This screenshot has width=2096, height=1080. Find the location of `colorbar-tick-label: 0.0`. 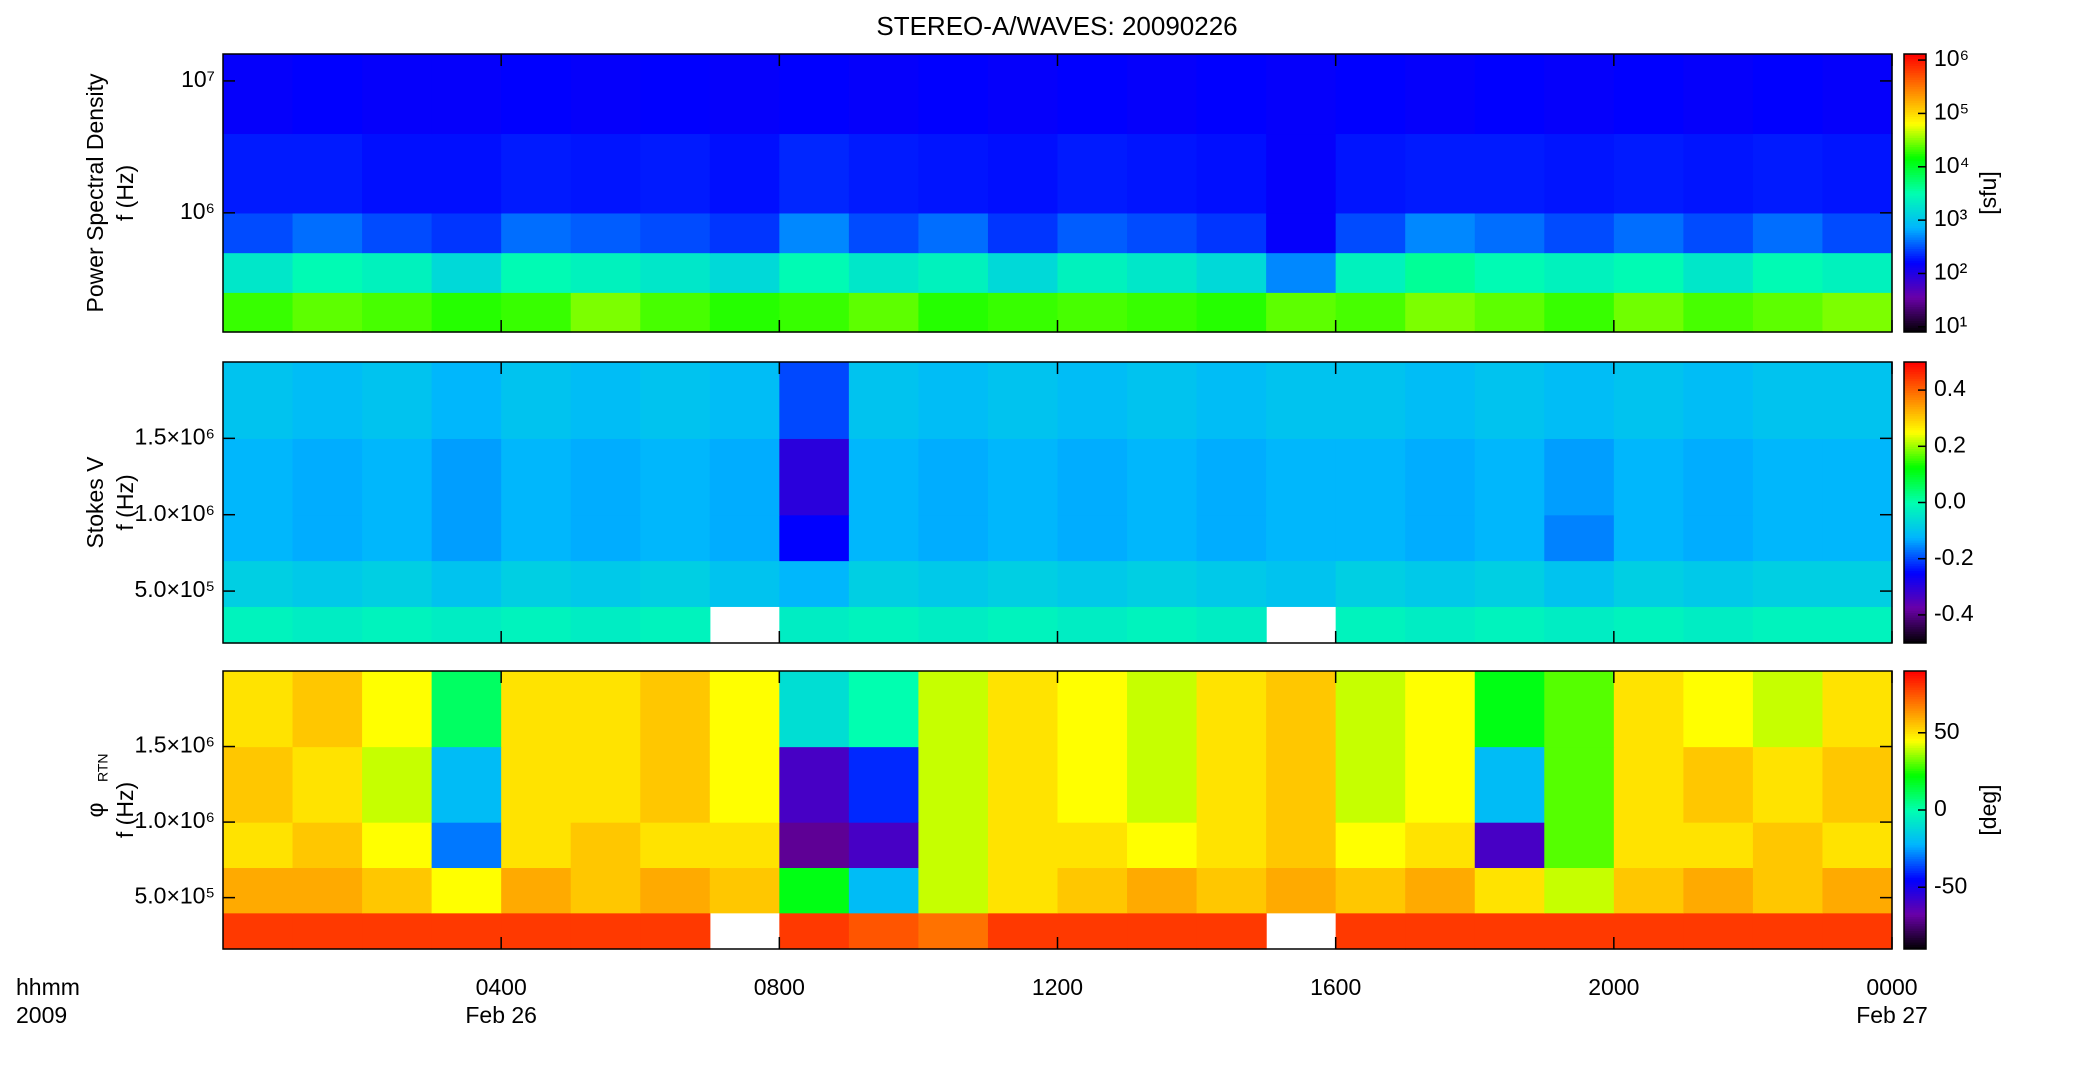

colorbar-tick-label: 0.0 is located at coordinates (1950, 501).